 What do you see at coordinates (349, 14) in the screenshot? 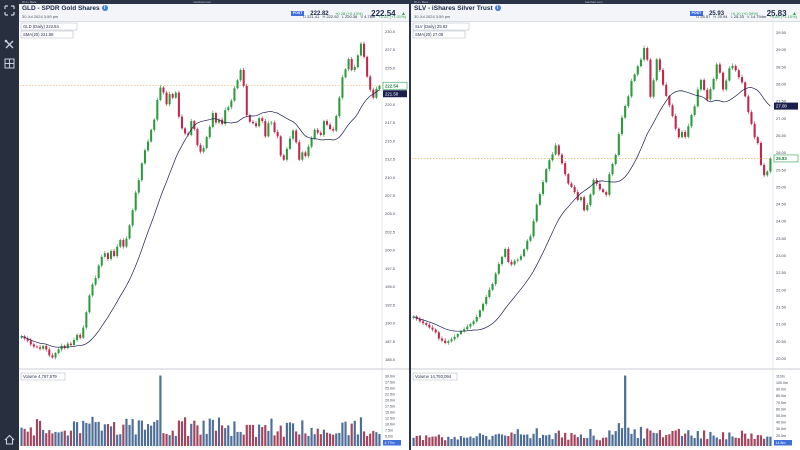
I see `post-market-change: +0.28 (+0.13%)` at bounding box center [349, 14].